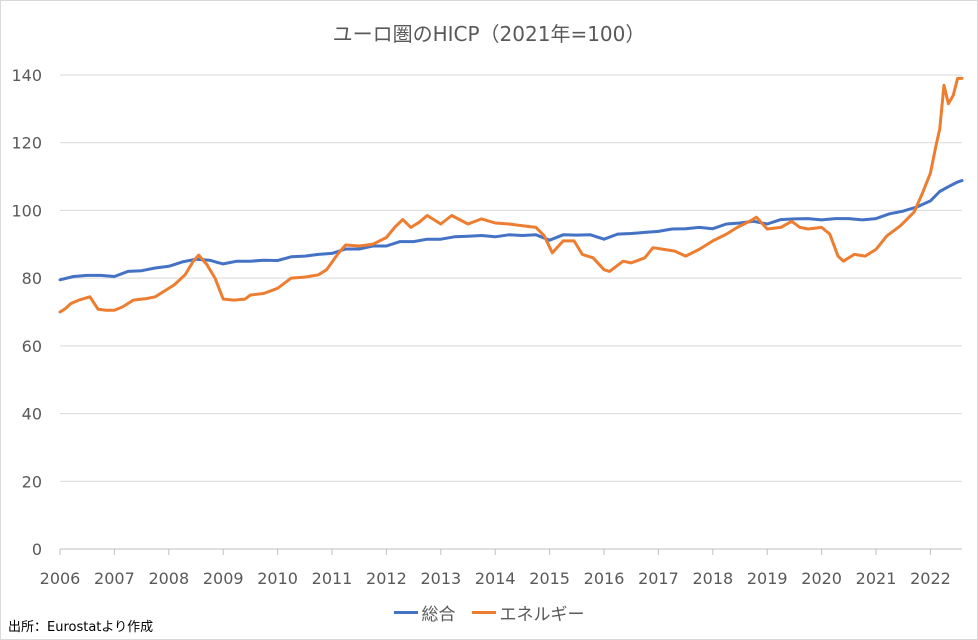 The width and height of the screenshot is (978, 640). What do you see at coordinates (821, 578) in the screenshot?
I see `x-tick-label-2020: 2020` at bounding box center [821, 578].